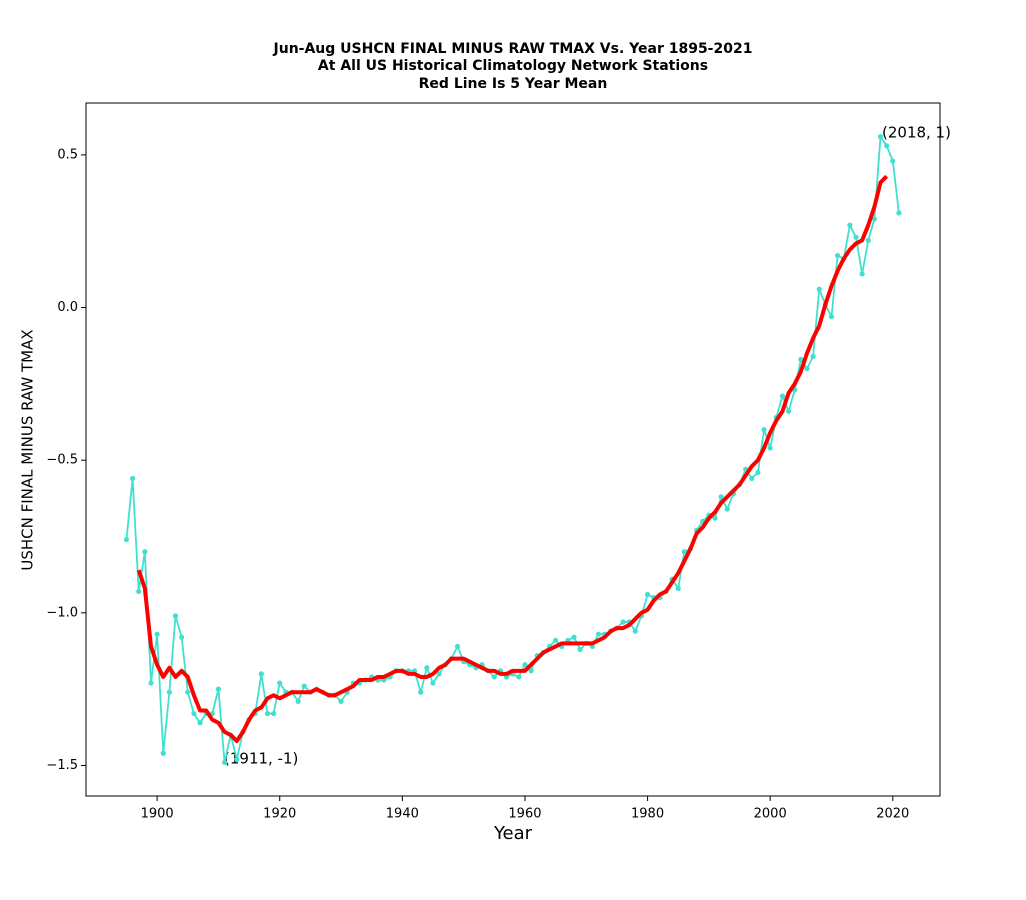  Describe the element at coordinates (402, 814) in the screenshot. I see `x-tick-label: 1940` at that location.